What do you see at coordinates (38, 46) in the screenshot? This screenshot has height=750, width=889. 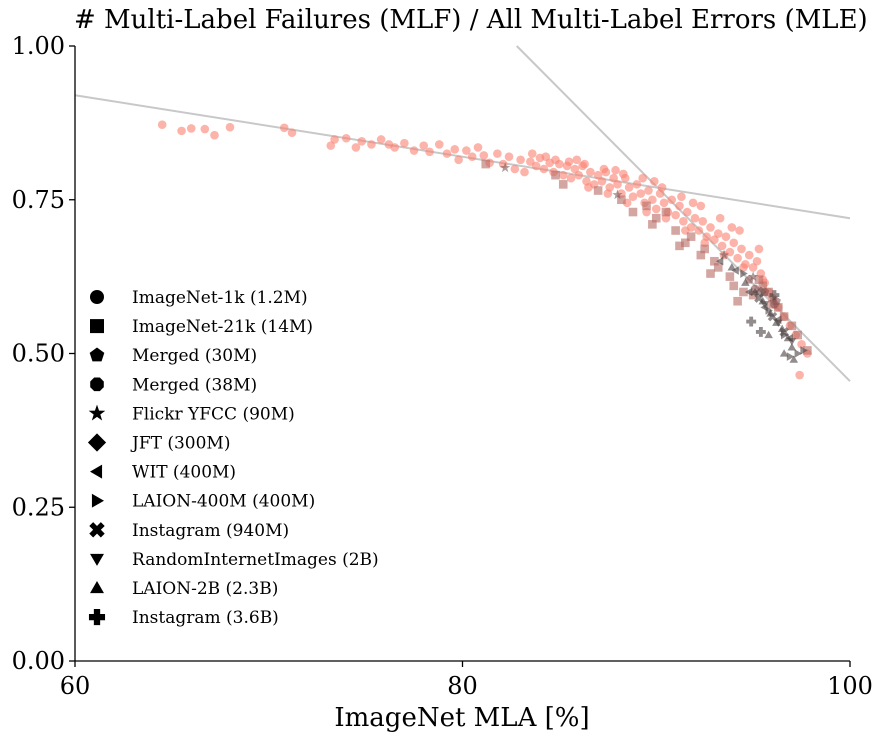 I see `y-tick-label: 1.00` at bounding box center [38, 46].